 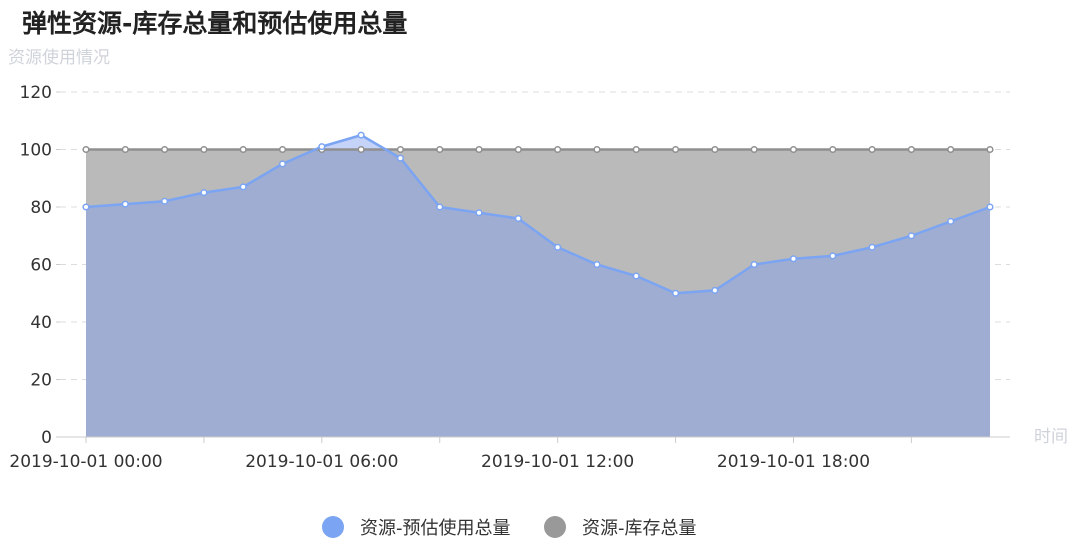 What do you see at coordinates (204, 193) in the screenshot?
I see `point-usage-03:00` at bounding box center [204, 193].